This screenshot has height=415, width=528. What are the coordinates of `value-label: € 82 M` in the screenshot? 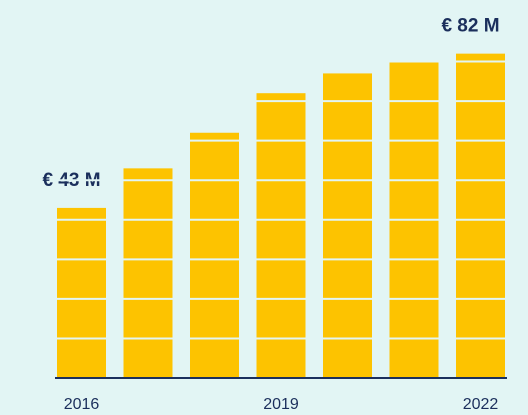 It's located at (470, 26).